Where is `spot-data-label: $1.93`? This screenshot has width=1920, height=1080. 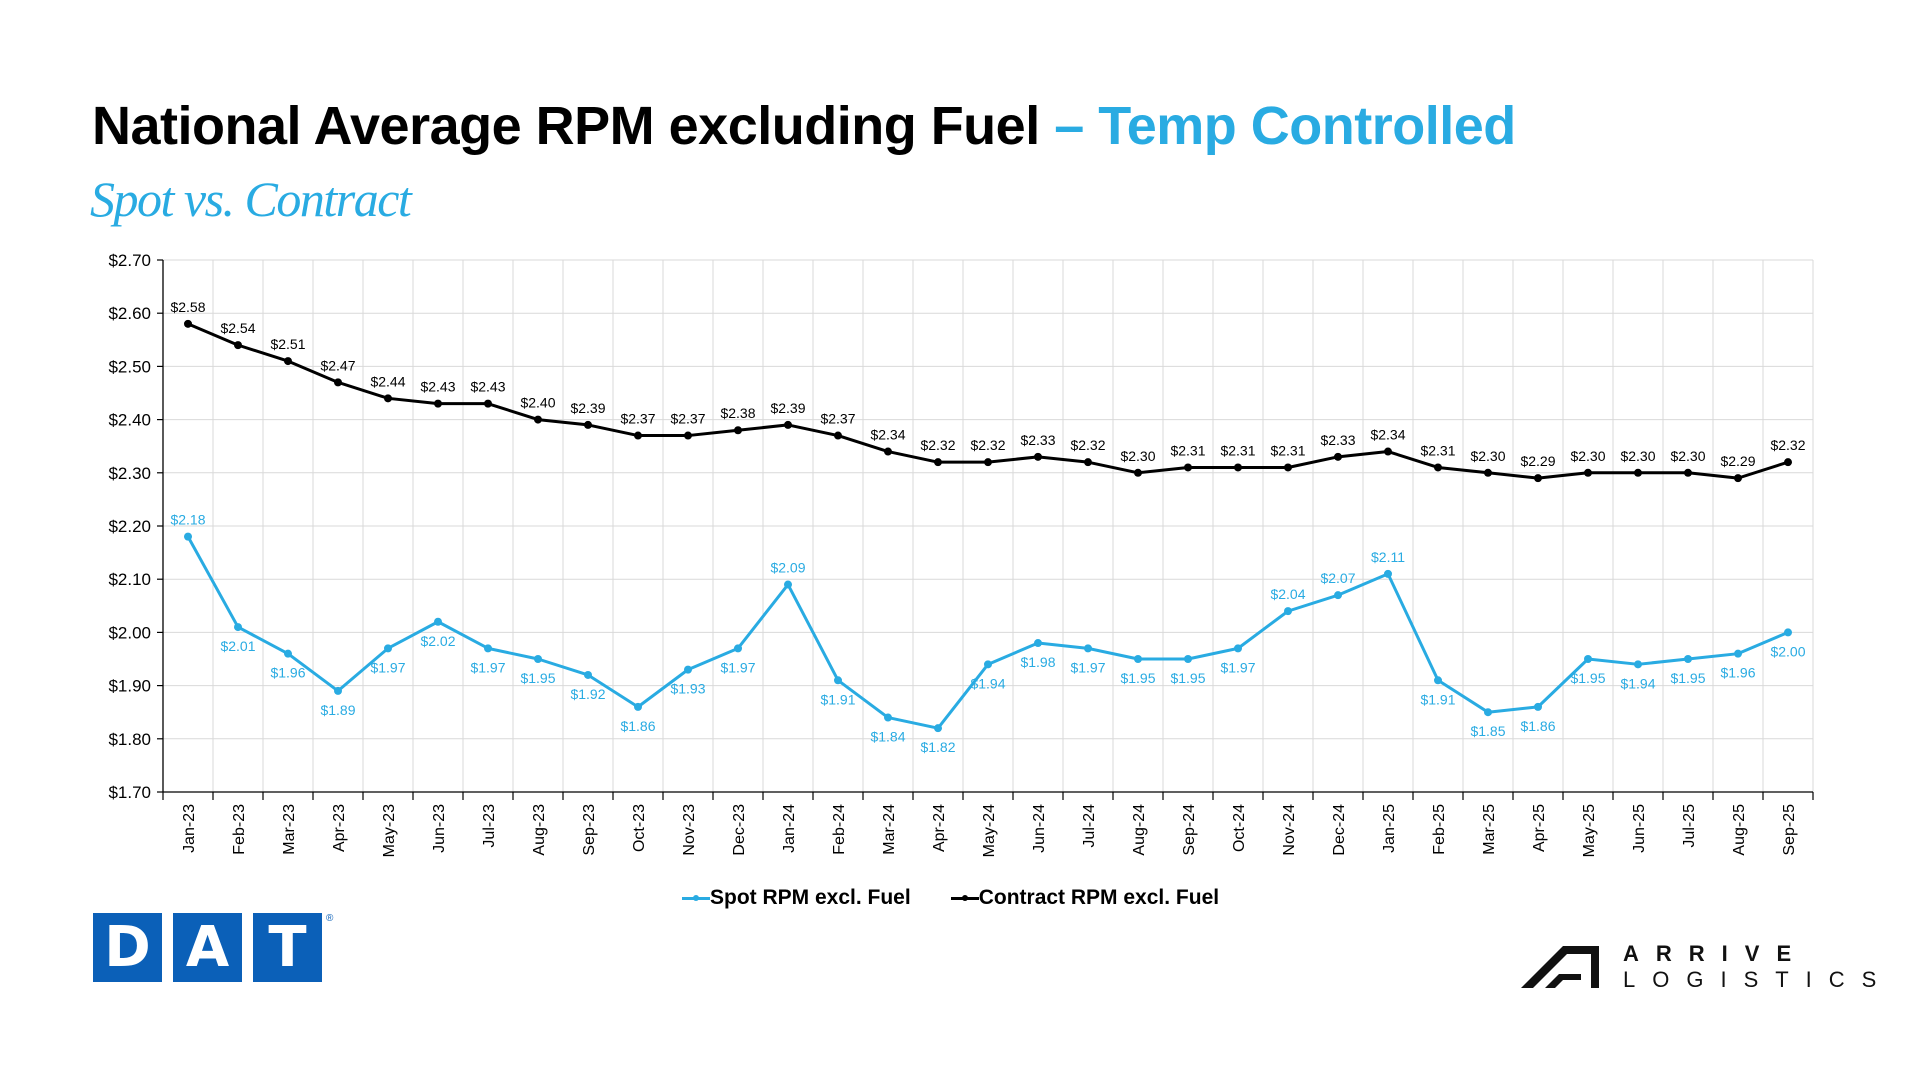
spot-data-label: $1.93 is located at coordinates (687, 689).